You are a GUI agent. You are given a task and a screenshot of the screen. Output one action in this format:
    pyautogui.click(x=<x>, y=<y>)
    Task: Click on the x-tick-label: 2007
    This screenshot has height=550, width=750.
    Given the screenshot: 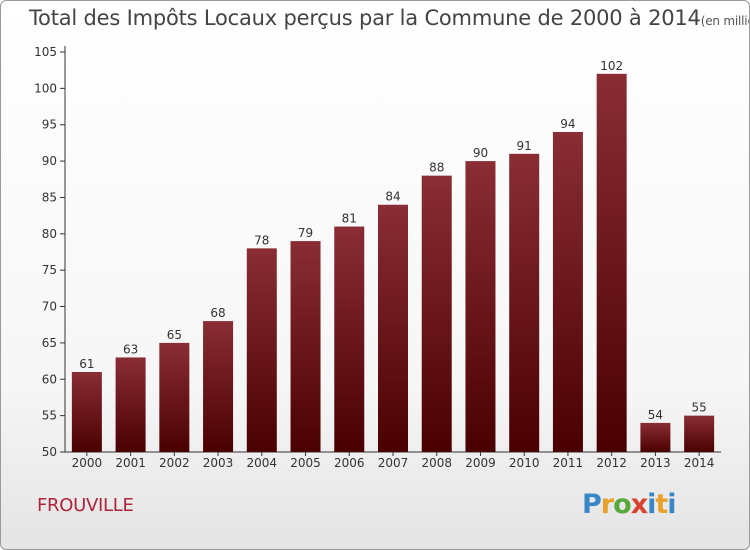 What is the action you would take?
    pyautogui.click(x=393, y=463)
    